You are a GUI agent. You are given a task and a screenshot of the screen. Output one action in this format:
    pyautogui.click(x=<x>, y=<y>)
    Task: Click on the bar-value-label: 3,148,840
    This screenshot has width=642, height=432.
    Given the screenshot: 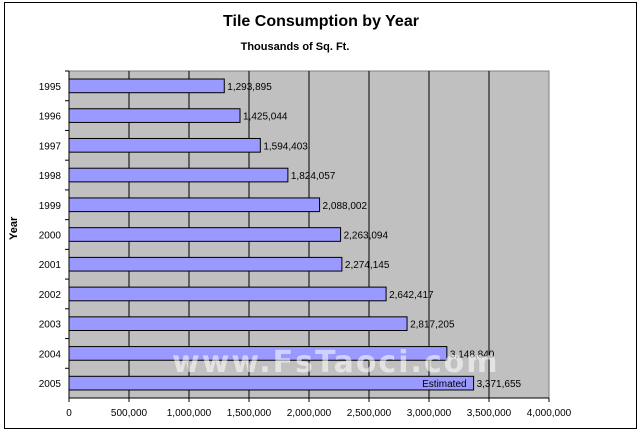 What is the action you would take?
    pyautogui.click(x=472, y=354)
    